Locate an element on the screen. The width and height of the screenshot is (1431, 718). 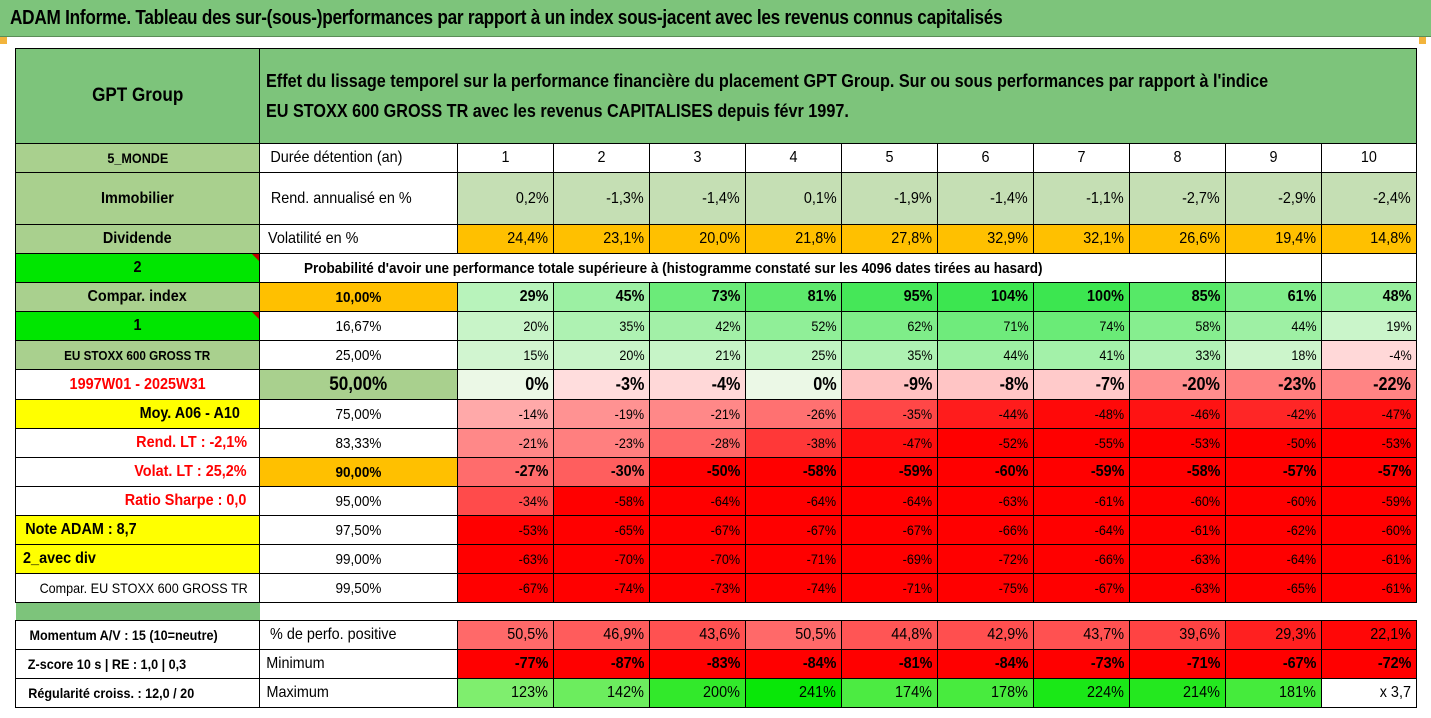
quantile-value-text: -62% is located at coordinates (1301, 530).